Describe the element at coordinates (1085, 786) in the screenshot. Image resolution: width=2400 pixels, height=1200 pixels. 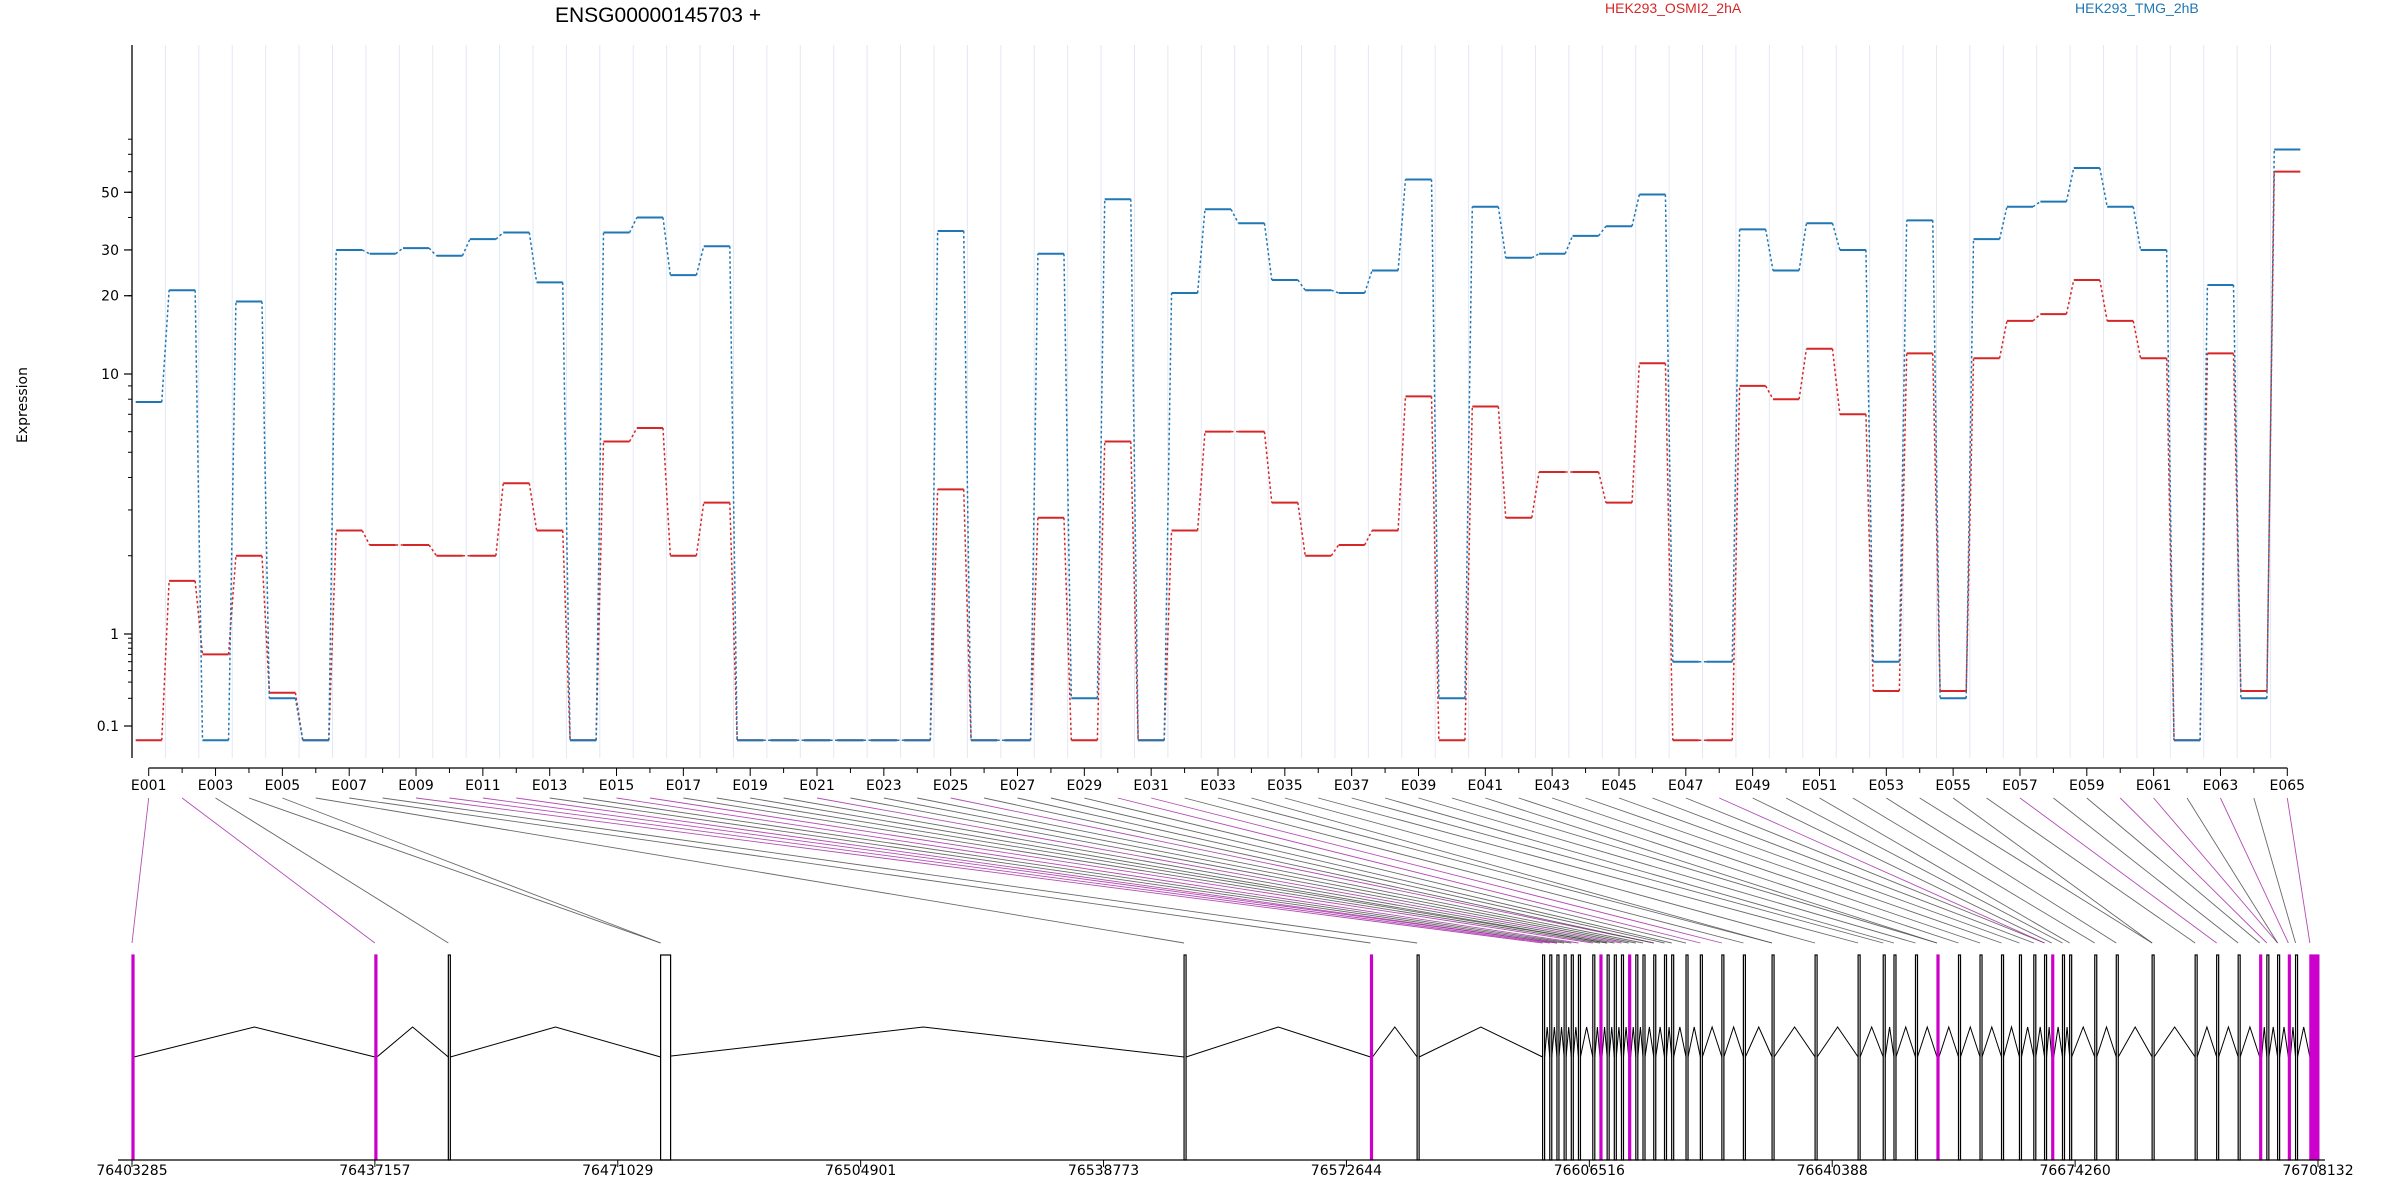
I see `x-tick-label: E029` at that location.